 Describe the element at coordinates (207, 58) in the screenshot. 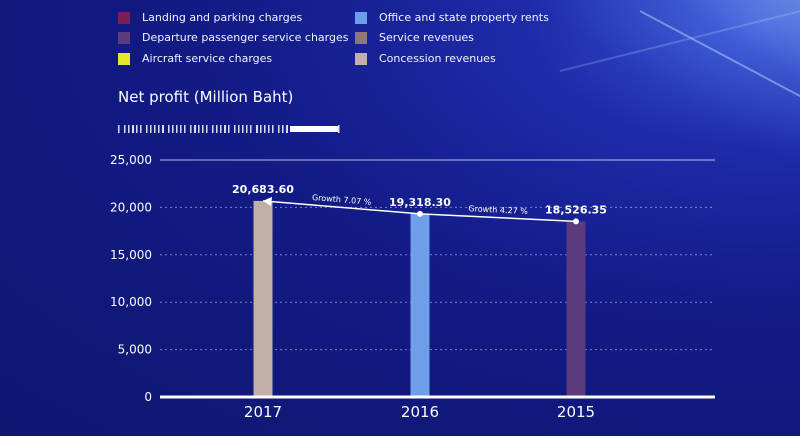

I see `legend-label: Aircraft service charges` at that location.